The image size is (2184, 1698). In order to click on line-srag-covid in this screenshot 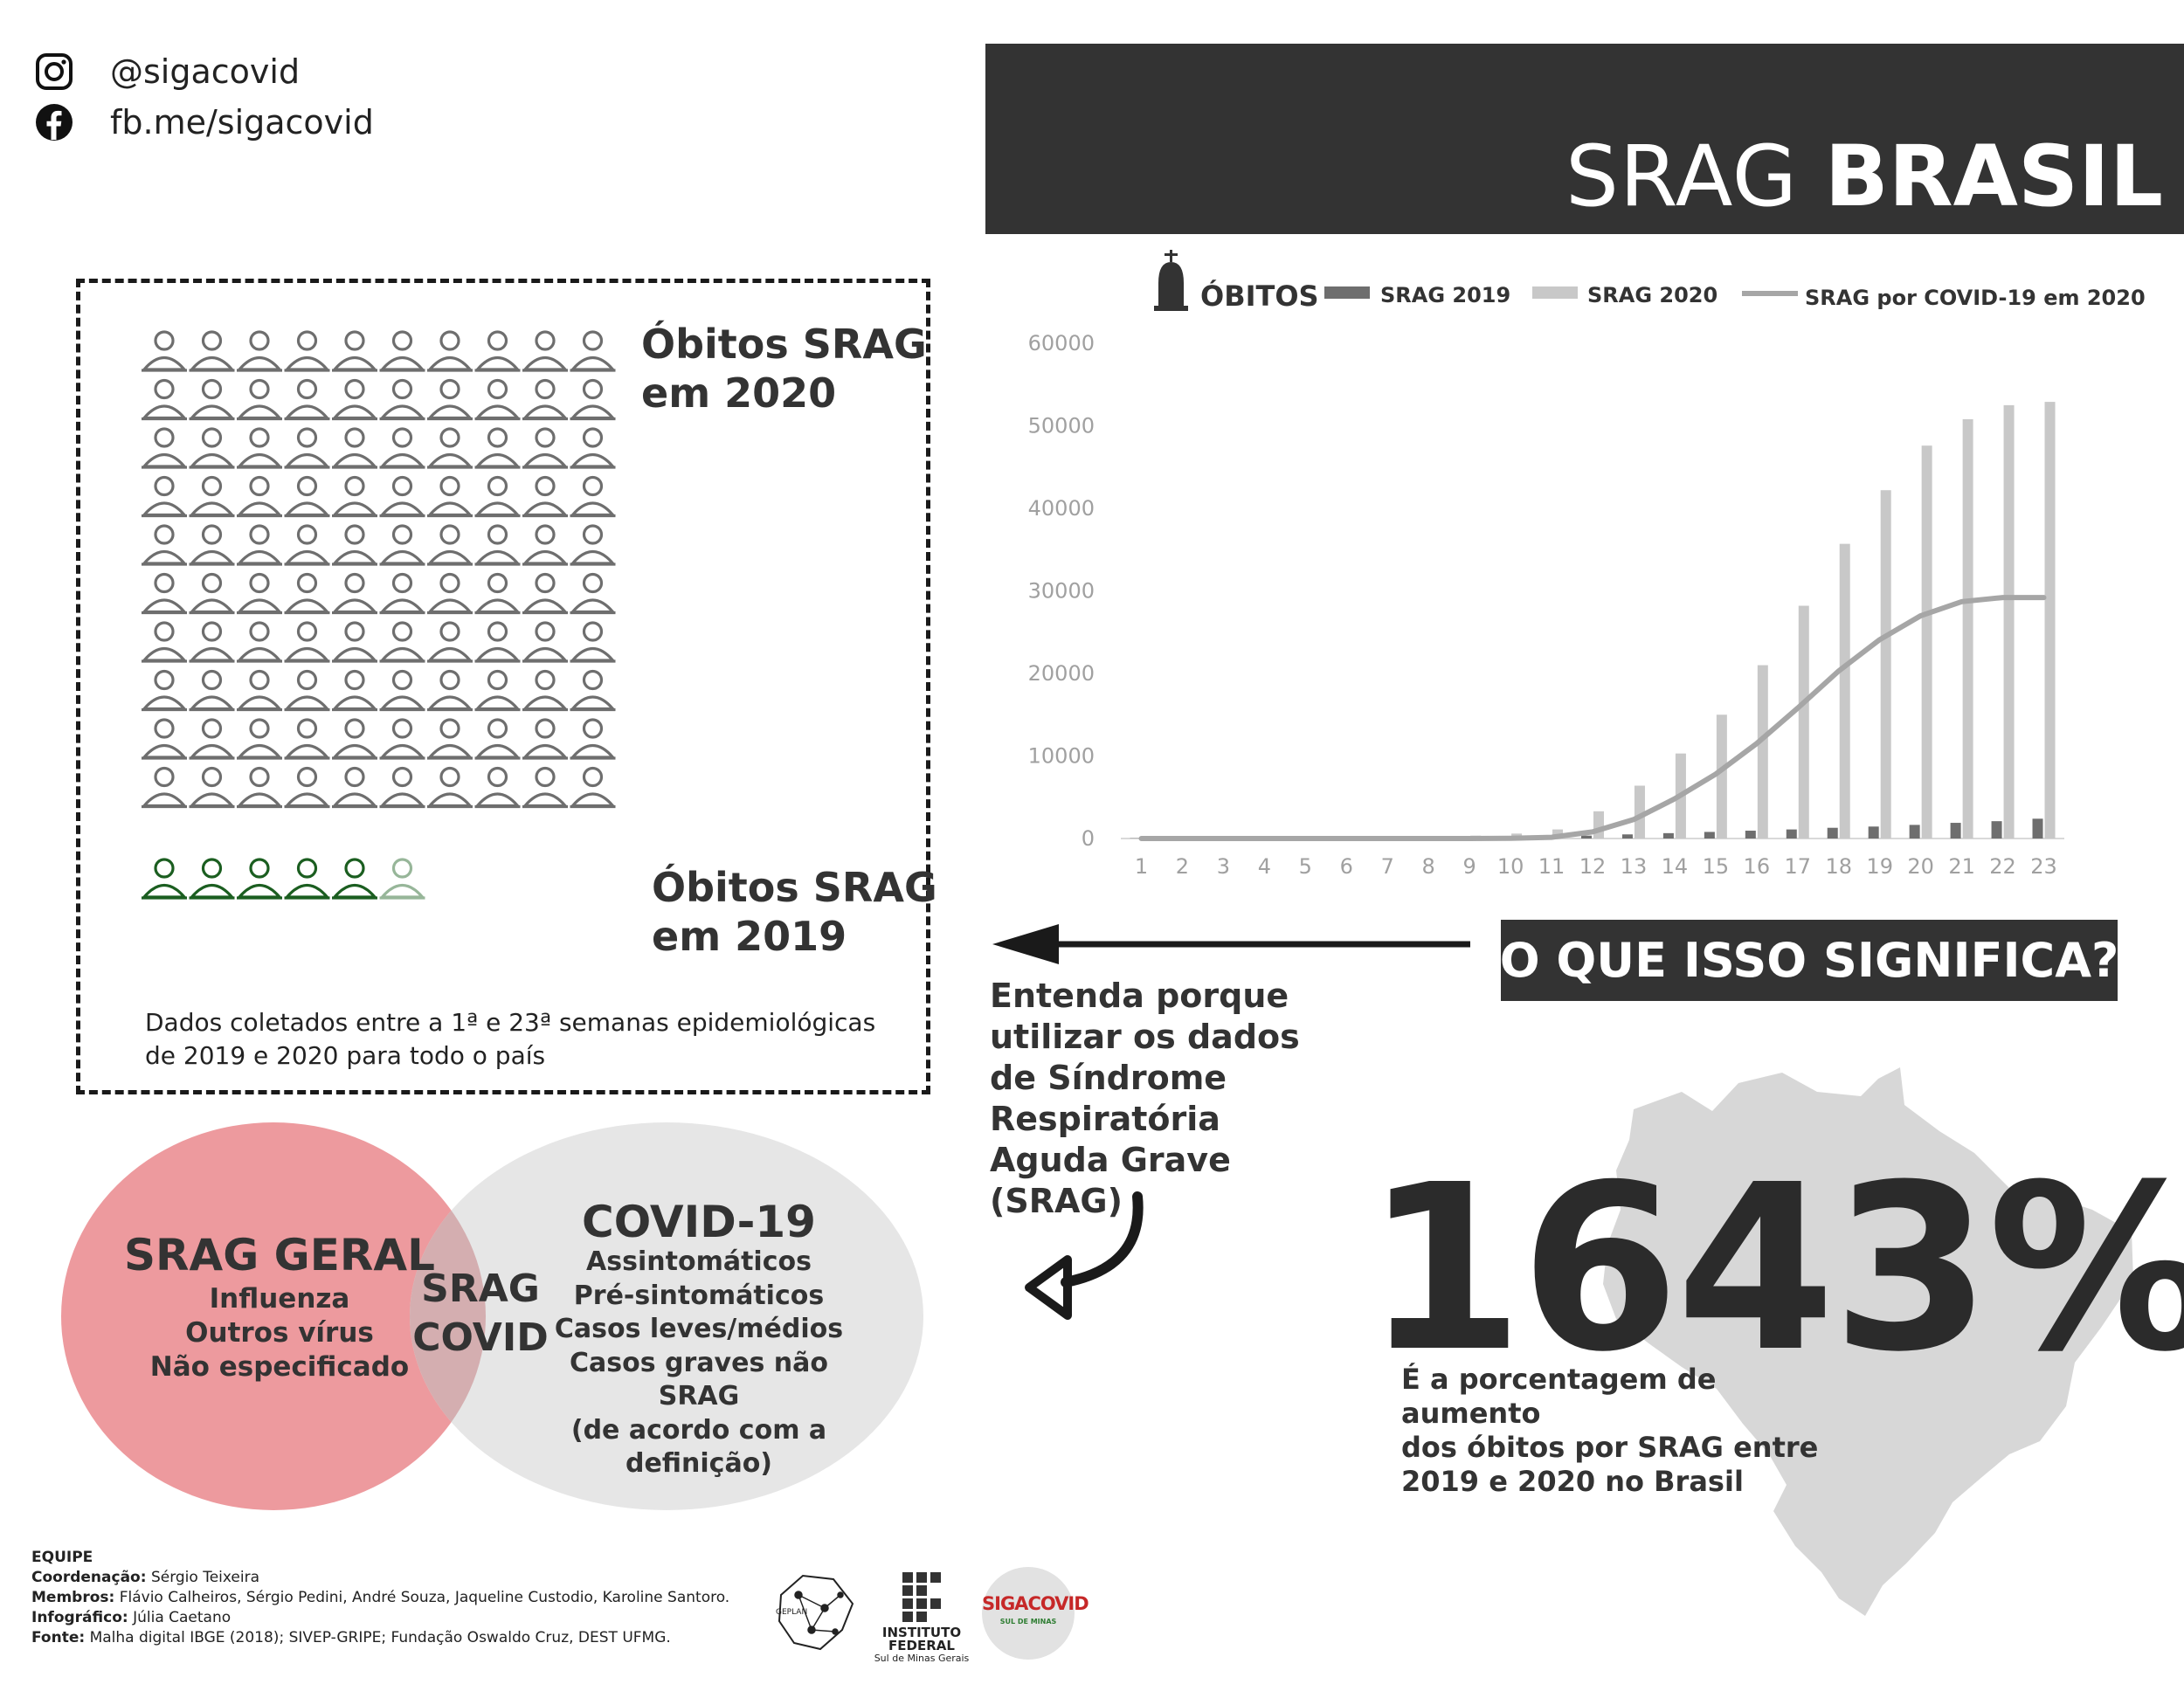, I will do `click(1592, 718)`.